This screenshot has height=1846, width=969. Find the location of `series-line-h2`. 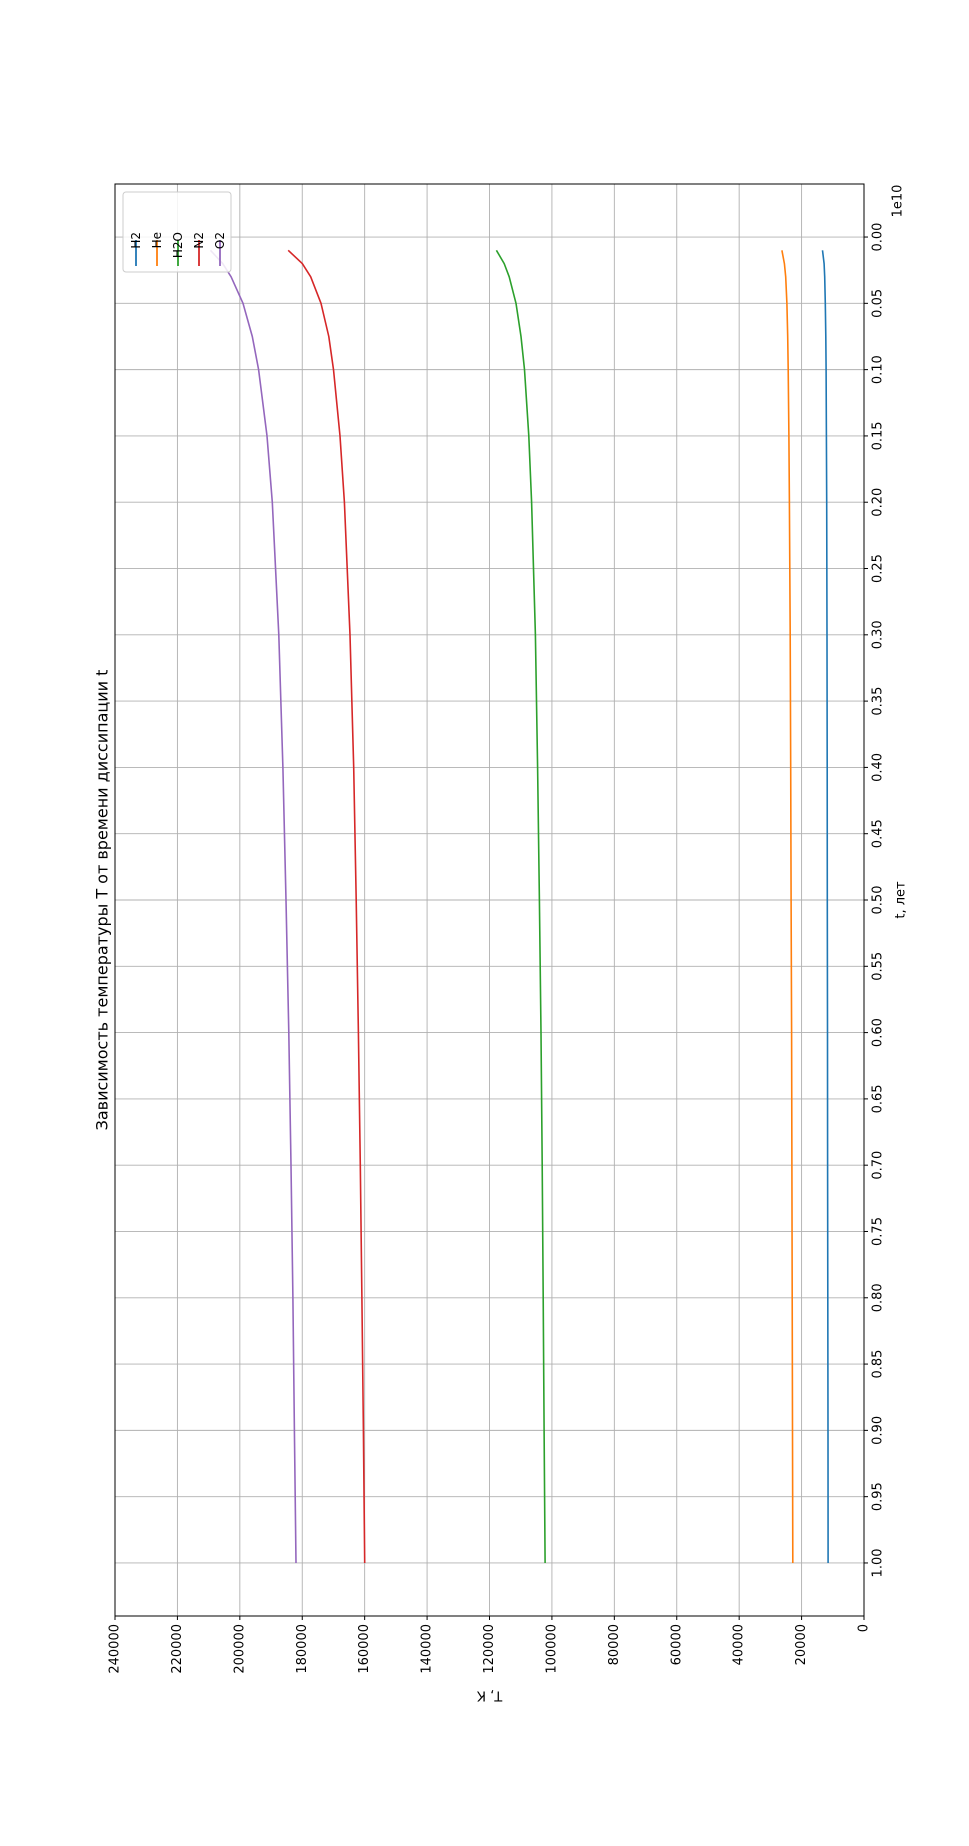

series-line-h2 is located at coordinates (825, 907).